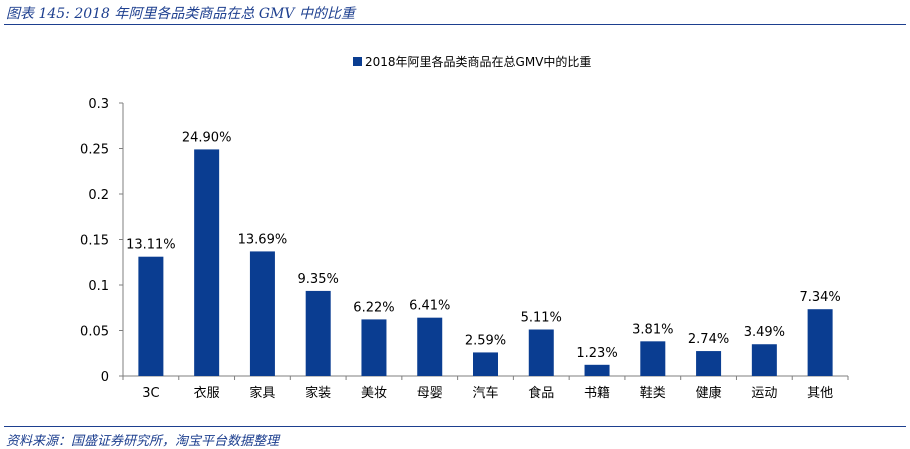 The image size is (910, 449). I want to click on x-tick-label: 家装, so click(318, 393).